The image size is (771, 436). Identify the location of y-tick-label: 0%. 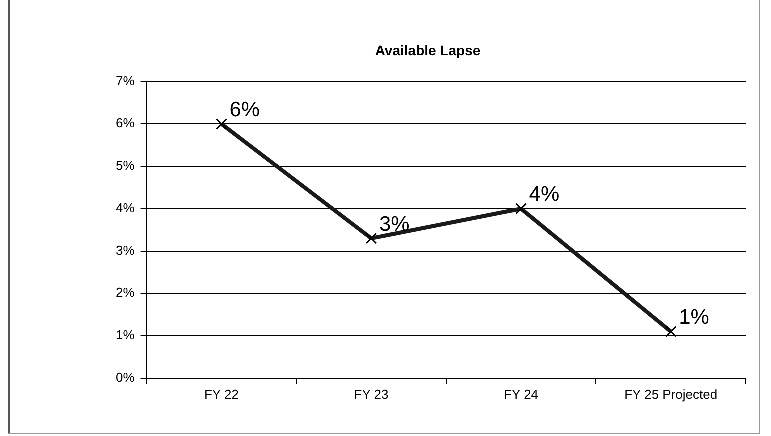
(126, 377).